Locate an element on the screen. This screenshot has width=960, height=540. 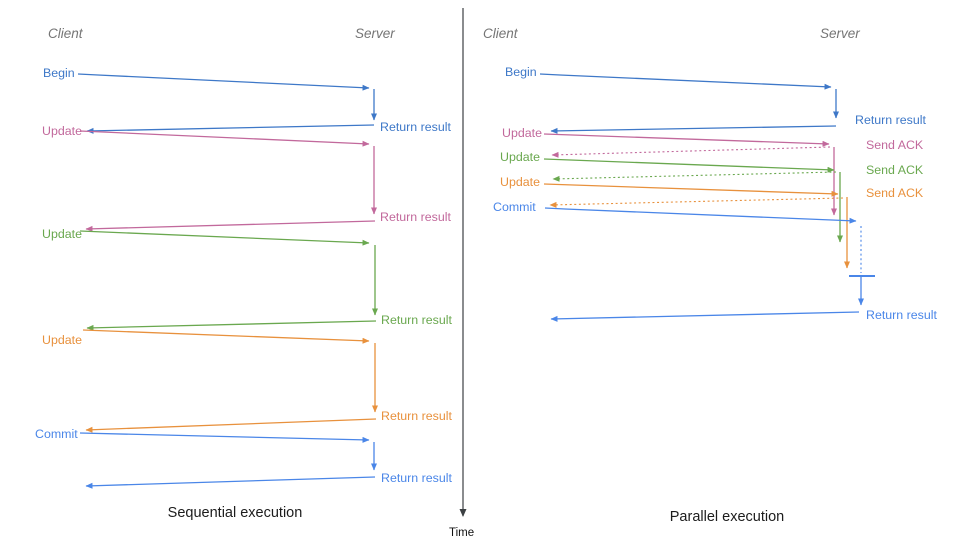
par-update2-request-line is located at coordinates (689, 165).